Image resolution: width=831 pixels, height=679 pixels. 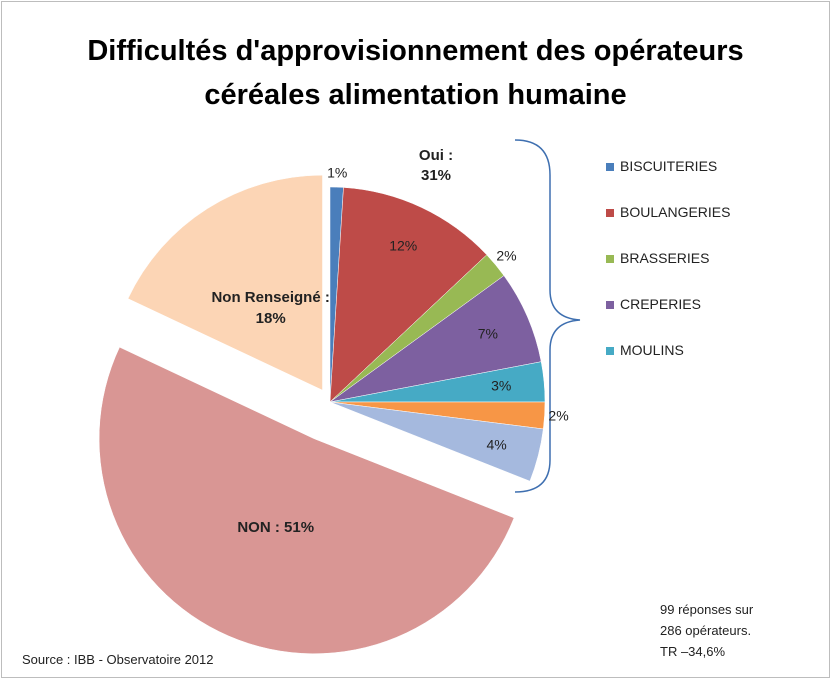 What do you see at coordinates (270, 308) in the screenshot?
I see `data-label: Non Renseigné : 18%` at bounding box center [270, 308].